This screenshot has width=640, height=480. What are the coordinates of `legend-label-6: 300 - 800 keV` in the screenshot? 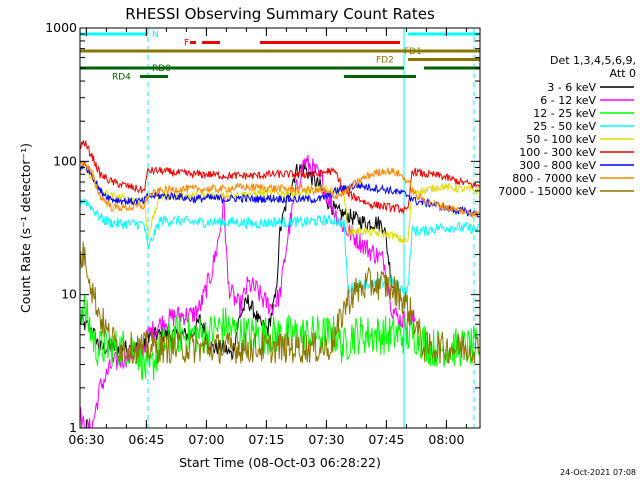 It's located at (557, 165).